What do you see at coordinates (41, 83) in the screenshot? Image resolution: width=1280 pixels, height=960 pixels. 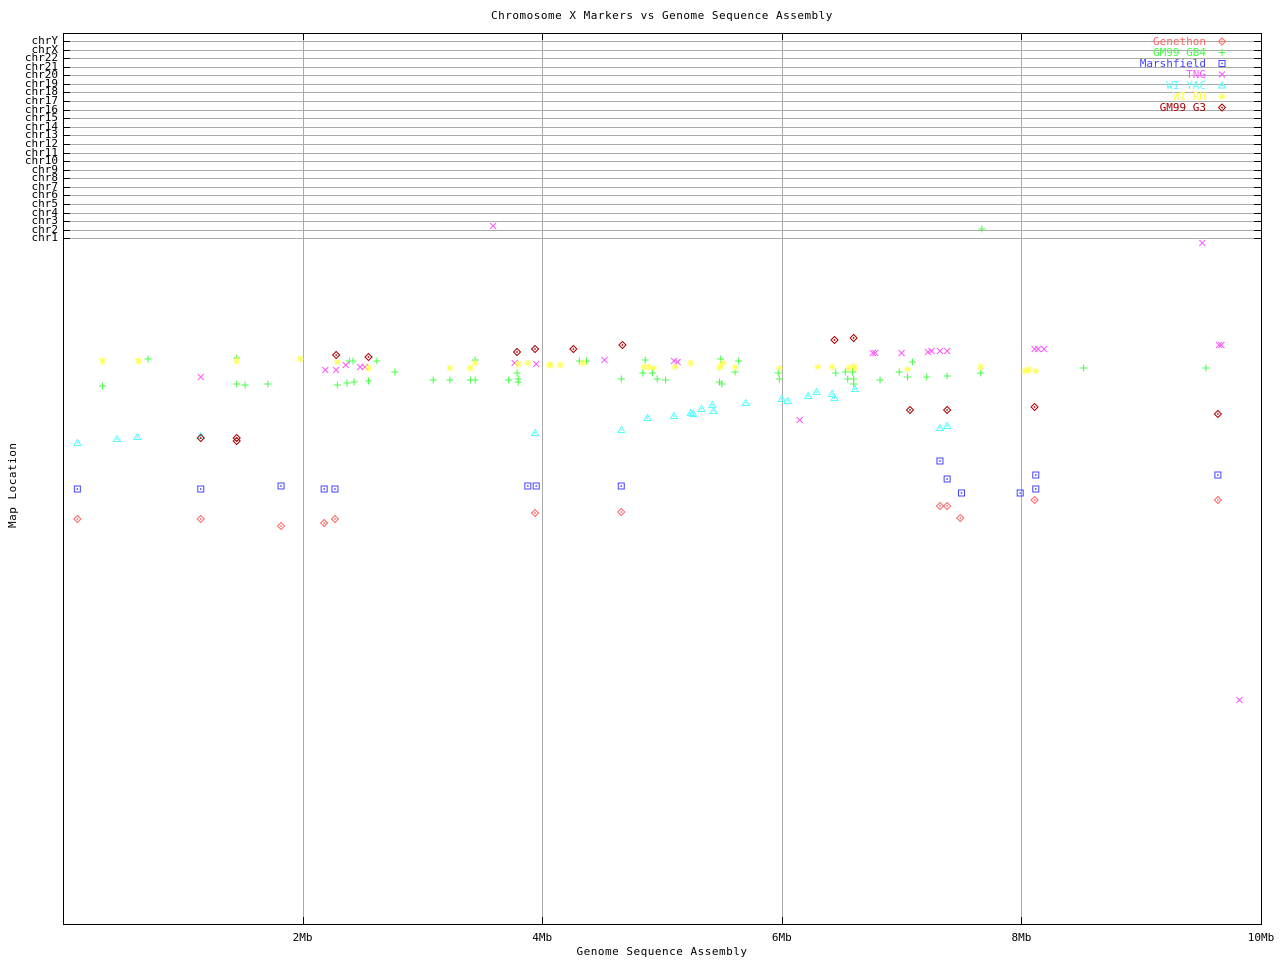 I see `chrom-label-chr19: chr19` at bounding box center [41, 83].